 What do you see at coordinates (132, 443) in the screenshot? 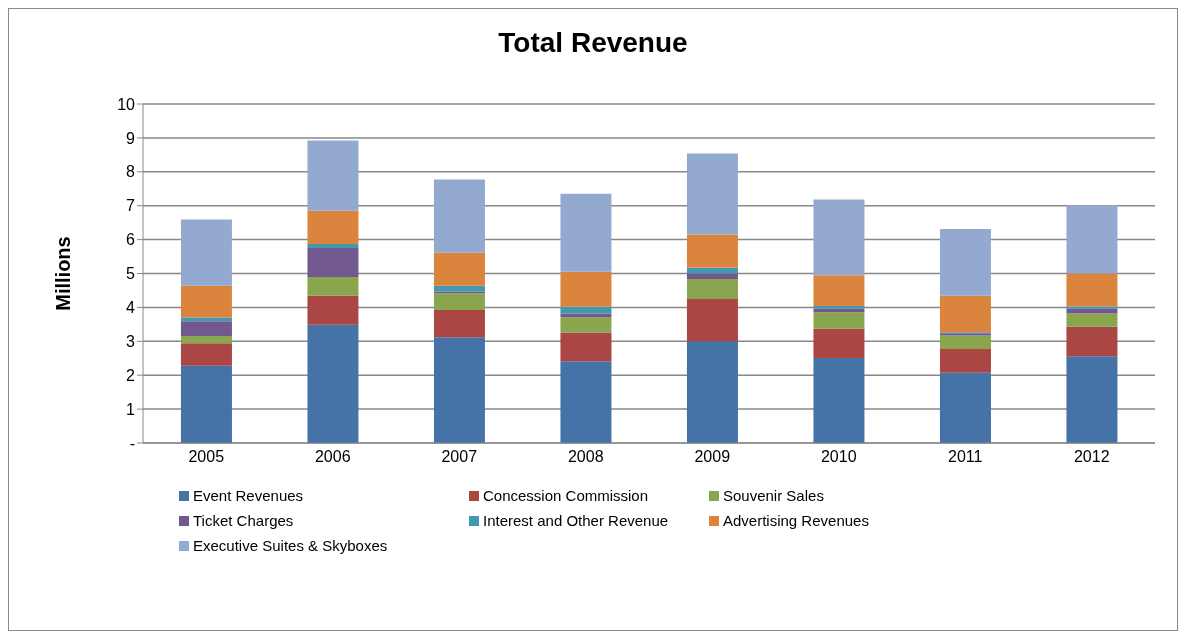
I see `y-tick-label: -` at bounding box center [132, 443].